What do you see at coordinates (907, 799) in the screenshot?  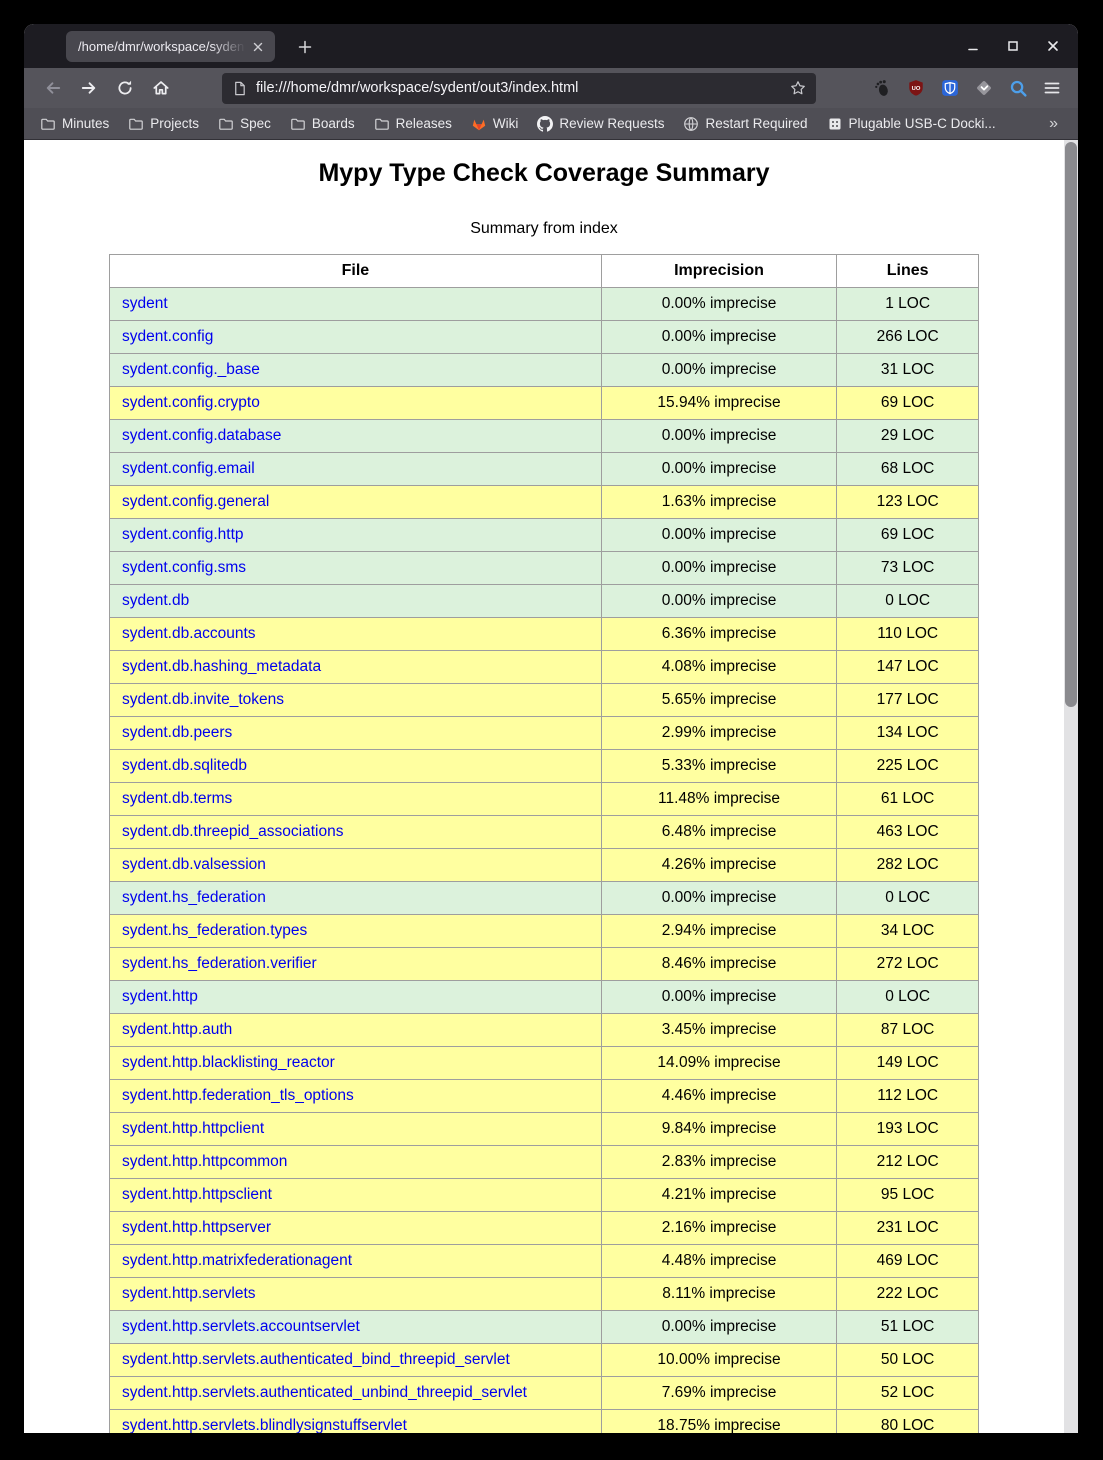 I see `lines-cell: 61 LOC` at bounding box center [907, 799].